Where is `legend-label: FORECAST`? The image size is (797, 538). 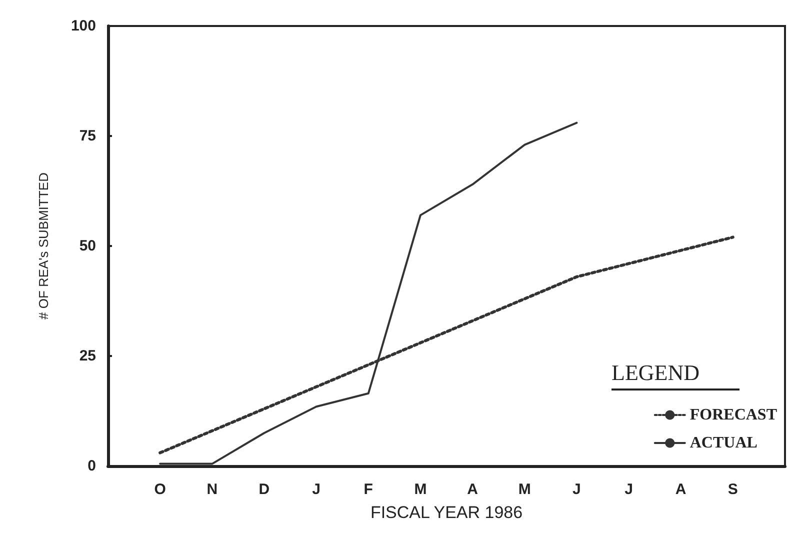
legend-label: FORECAST is located at coordinates (734, 415).